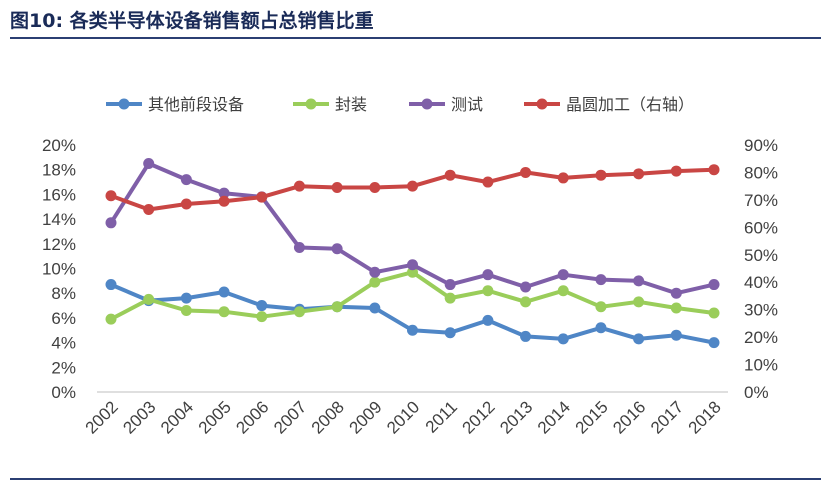  I want to click on x-axis-tick-label: 2007, so click(290, 417).